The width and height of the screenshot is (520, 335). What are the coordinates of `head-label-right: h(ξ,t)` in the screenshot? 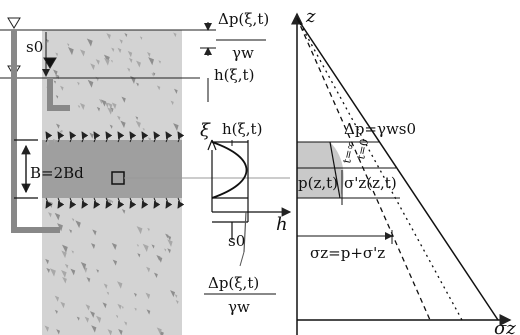 It's located at (234, 75).